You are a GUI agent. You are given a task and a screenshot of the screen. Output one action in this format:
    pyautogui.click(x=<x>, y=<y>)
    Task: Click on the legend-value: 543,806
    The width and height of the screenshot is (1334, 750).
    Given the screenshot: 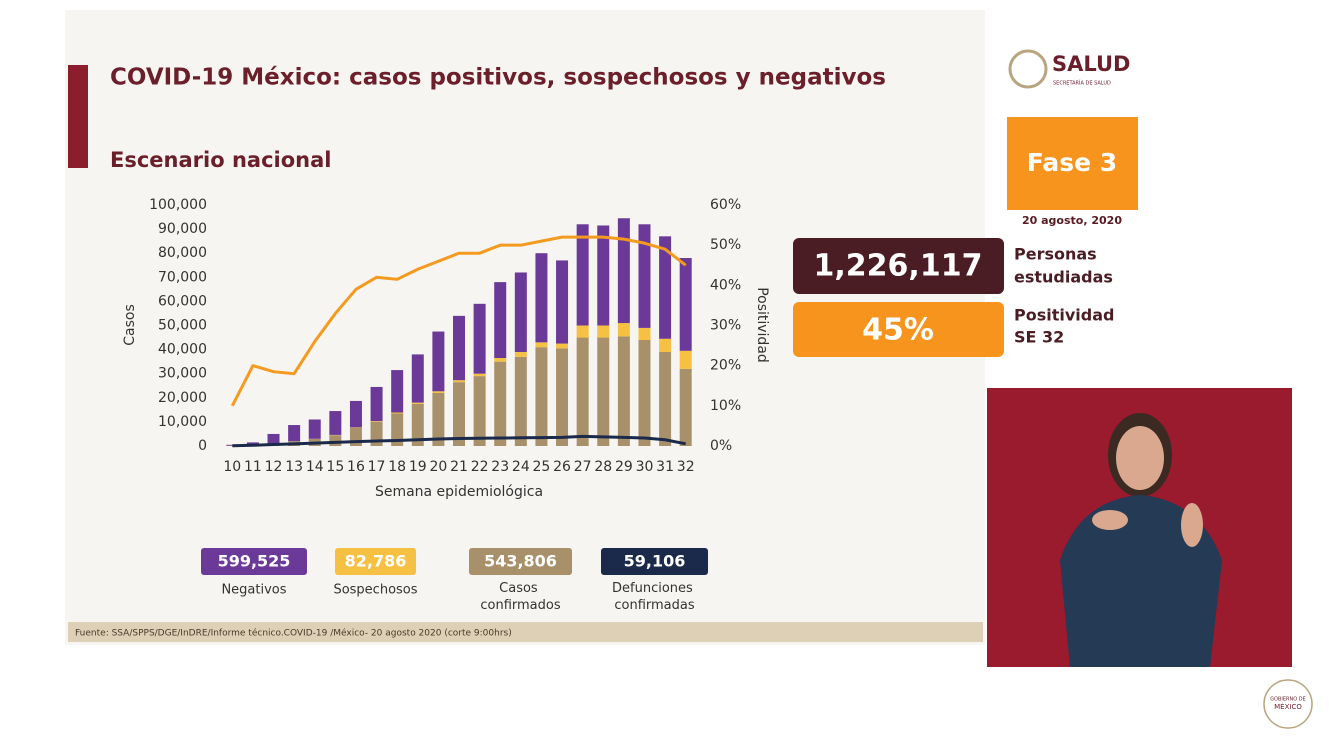 What is the action you would take?
    pyautogui.click(x=520, y=561)
    